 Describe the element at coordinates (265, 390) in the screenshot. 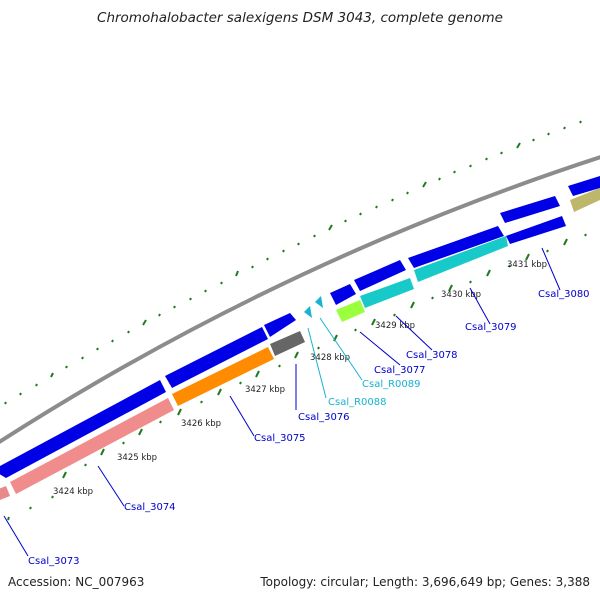

I see `kbp-label: 3427 kbp` at that location.